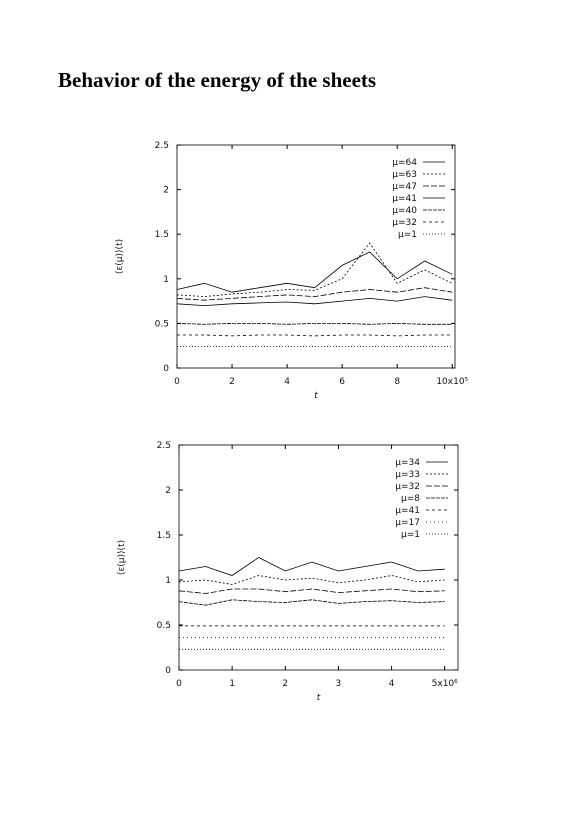  What do you see at coordinates (445, 684) in the screenshot?
I see `x-tick-label: 5x10⁶` at bounding box center [445, 684].